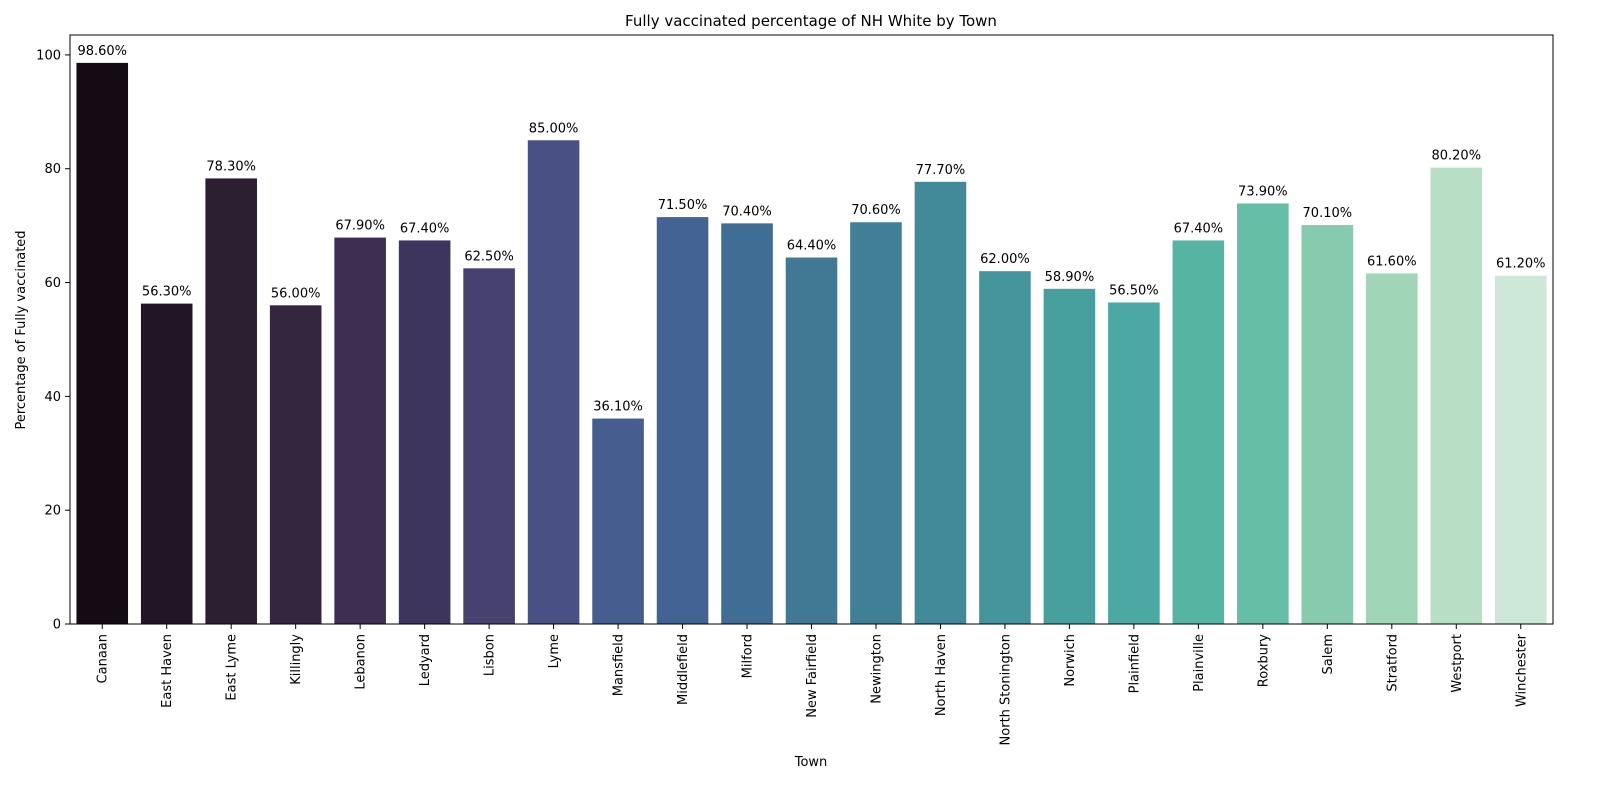 Image resolution: width=1600 pixels, height=804 pixels. I want to click on x-tick-label: Westport, so click(1457, 663).